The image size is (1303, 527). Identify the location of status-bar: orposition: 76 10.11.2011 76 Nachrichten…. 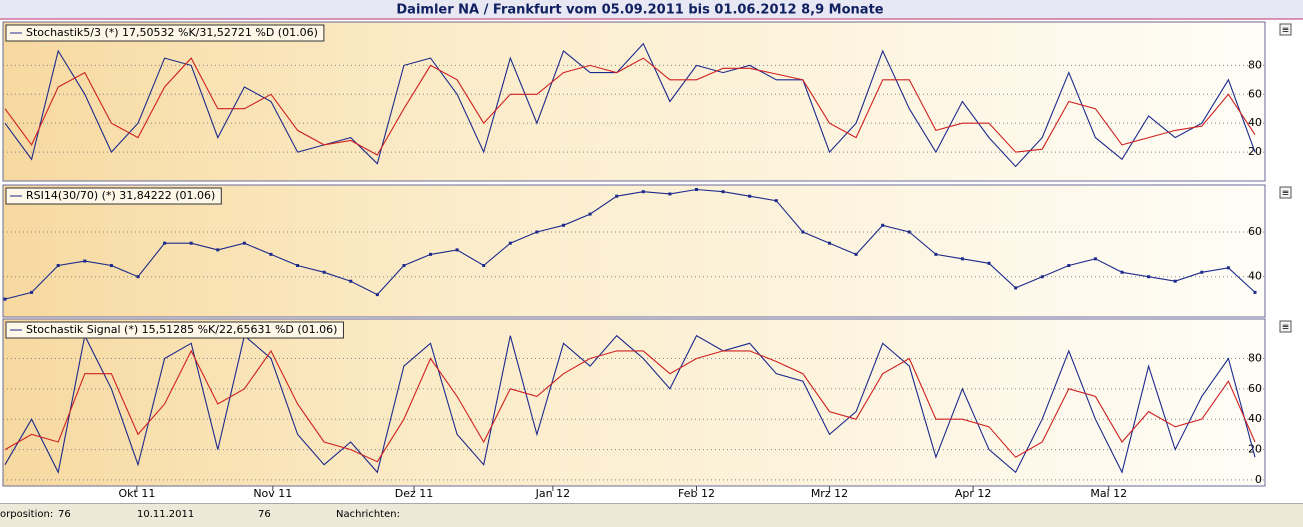
(651, 515).